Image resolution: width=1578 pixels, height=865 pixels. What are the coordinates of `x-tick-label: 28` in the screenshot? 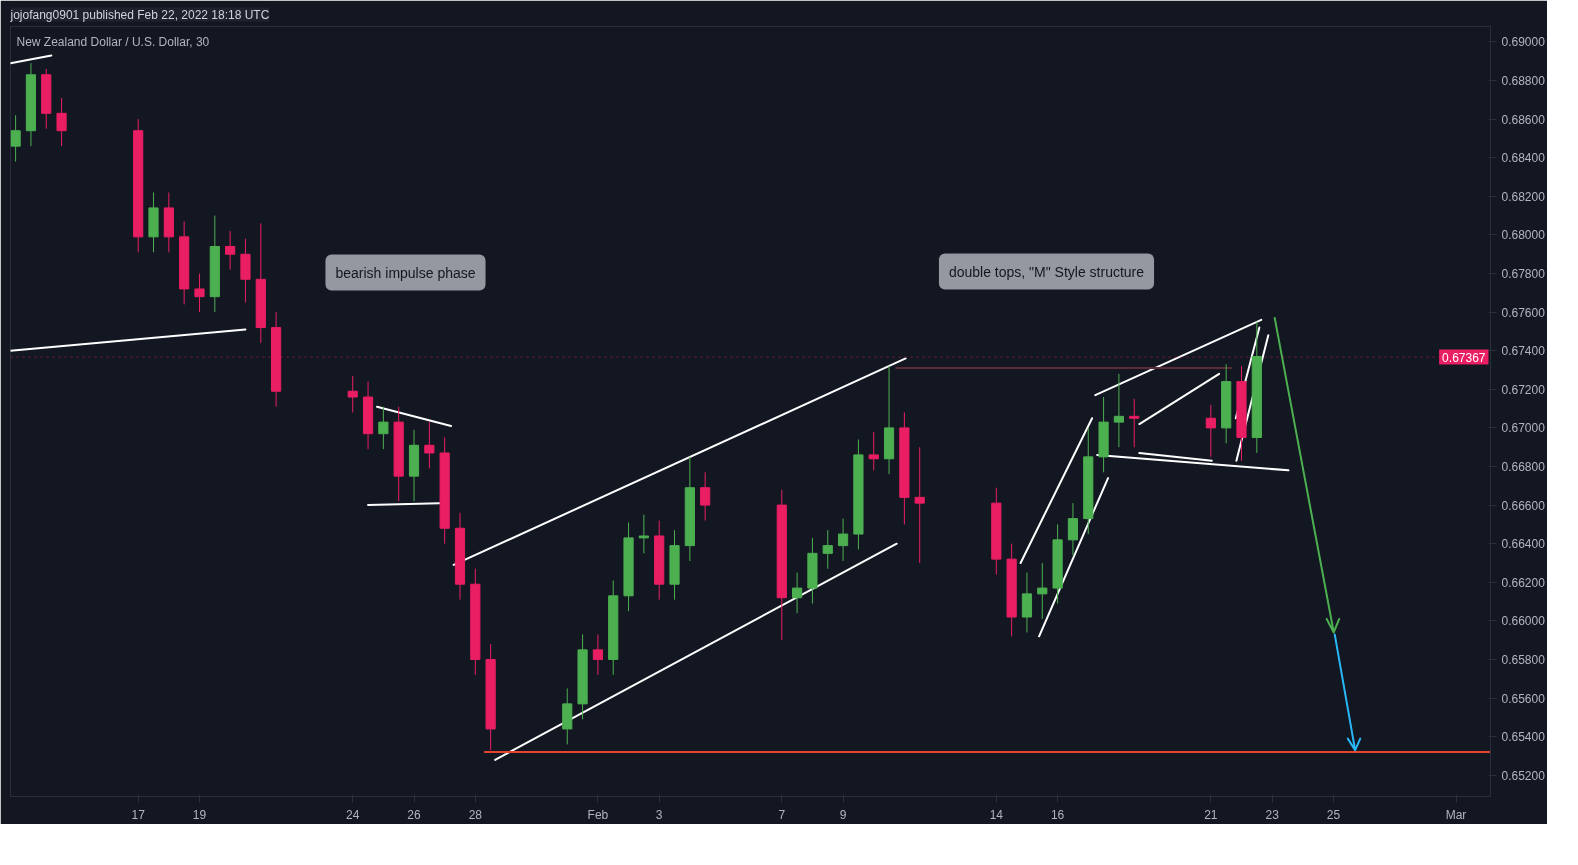 It's located at (475, 814).